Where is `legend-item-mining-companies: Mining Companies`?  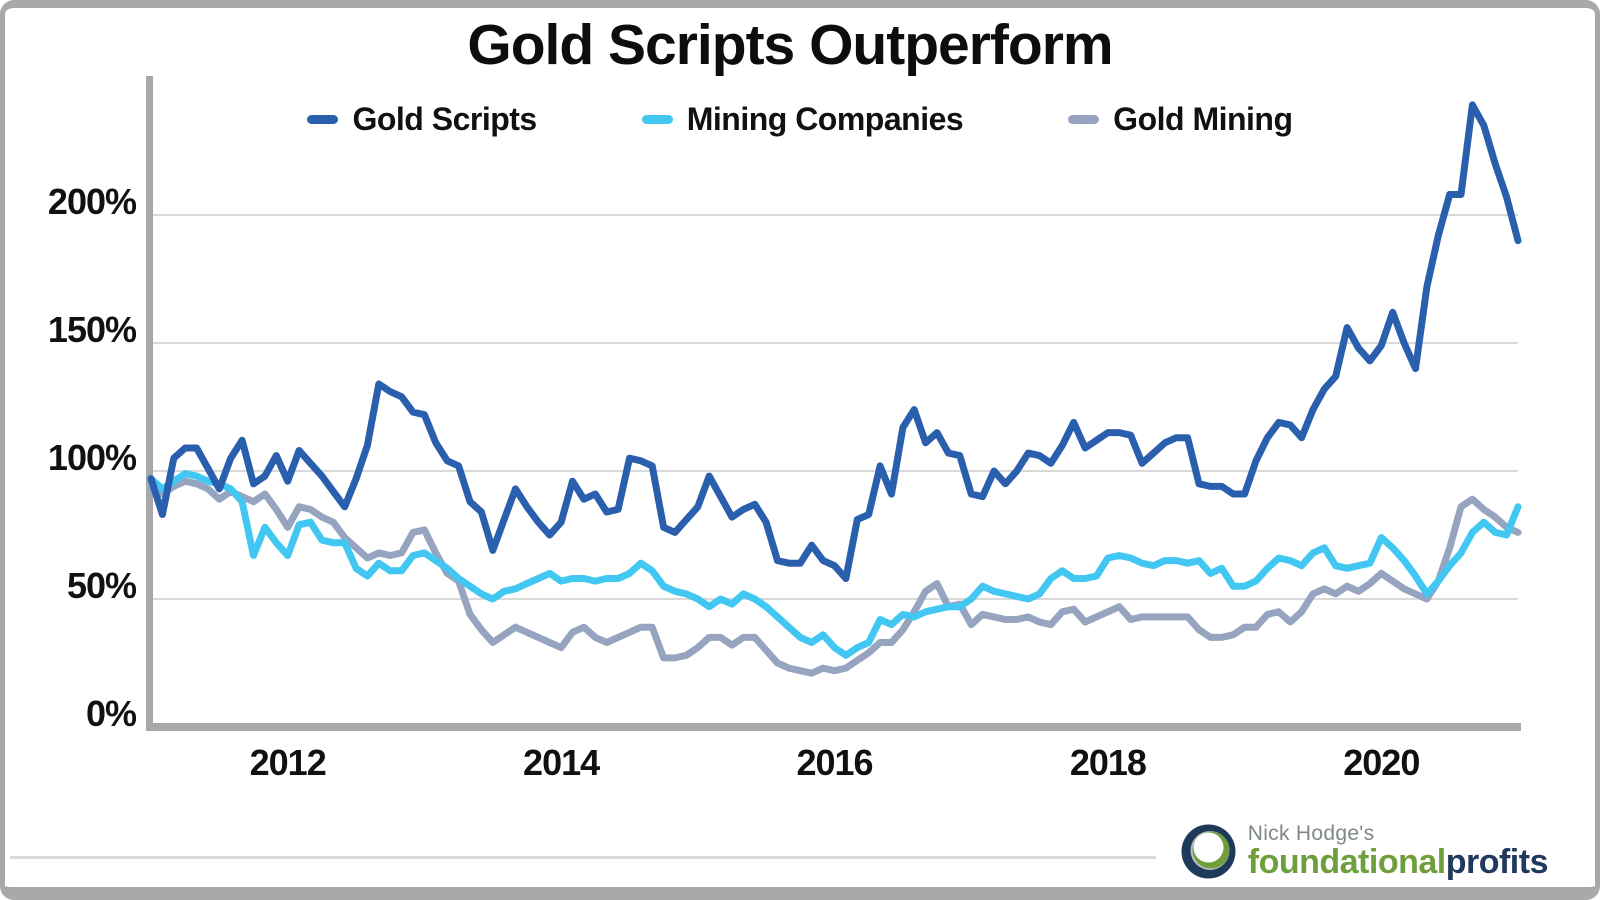 legend-item-mining-companies: Mining Companies is located at coordinates (802, 119).